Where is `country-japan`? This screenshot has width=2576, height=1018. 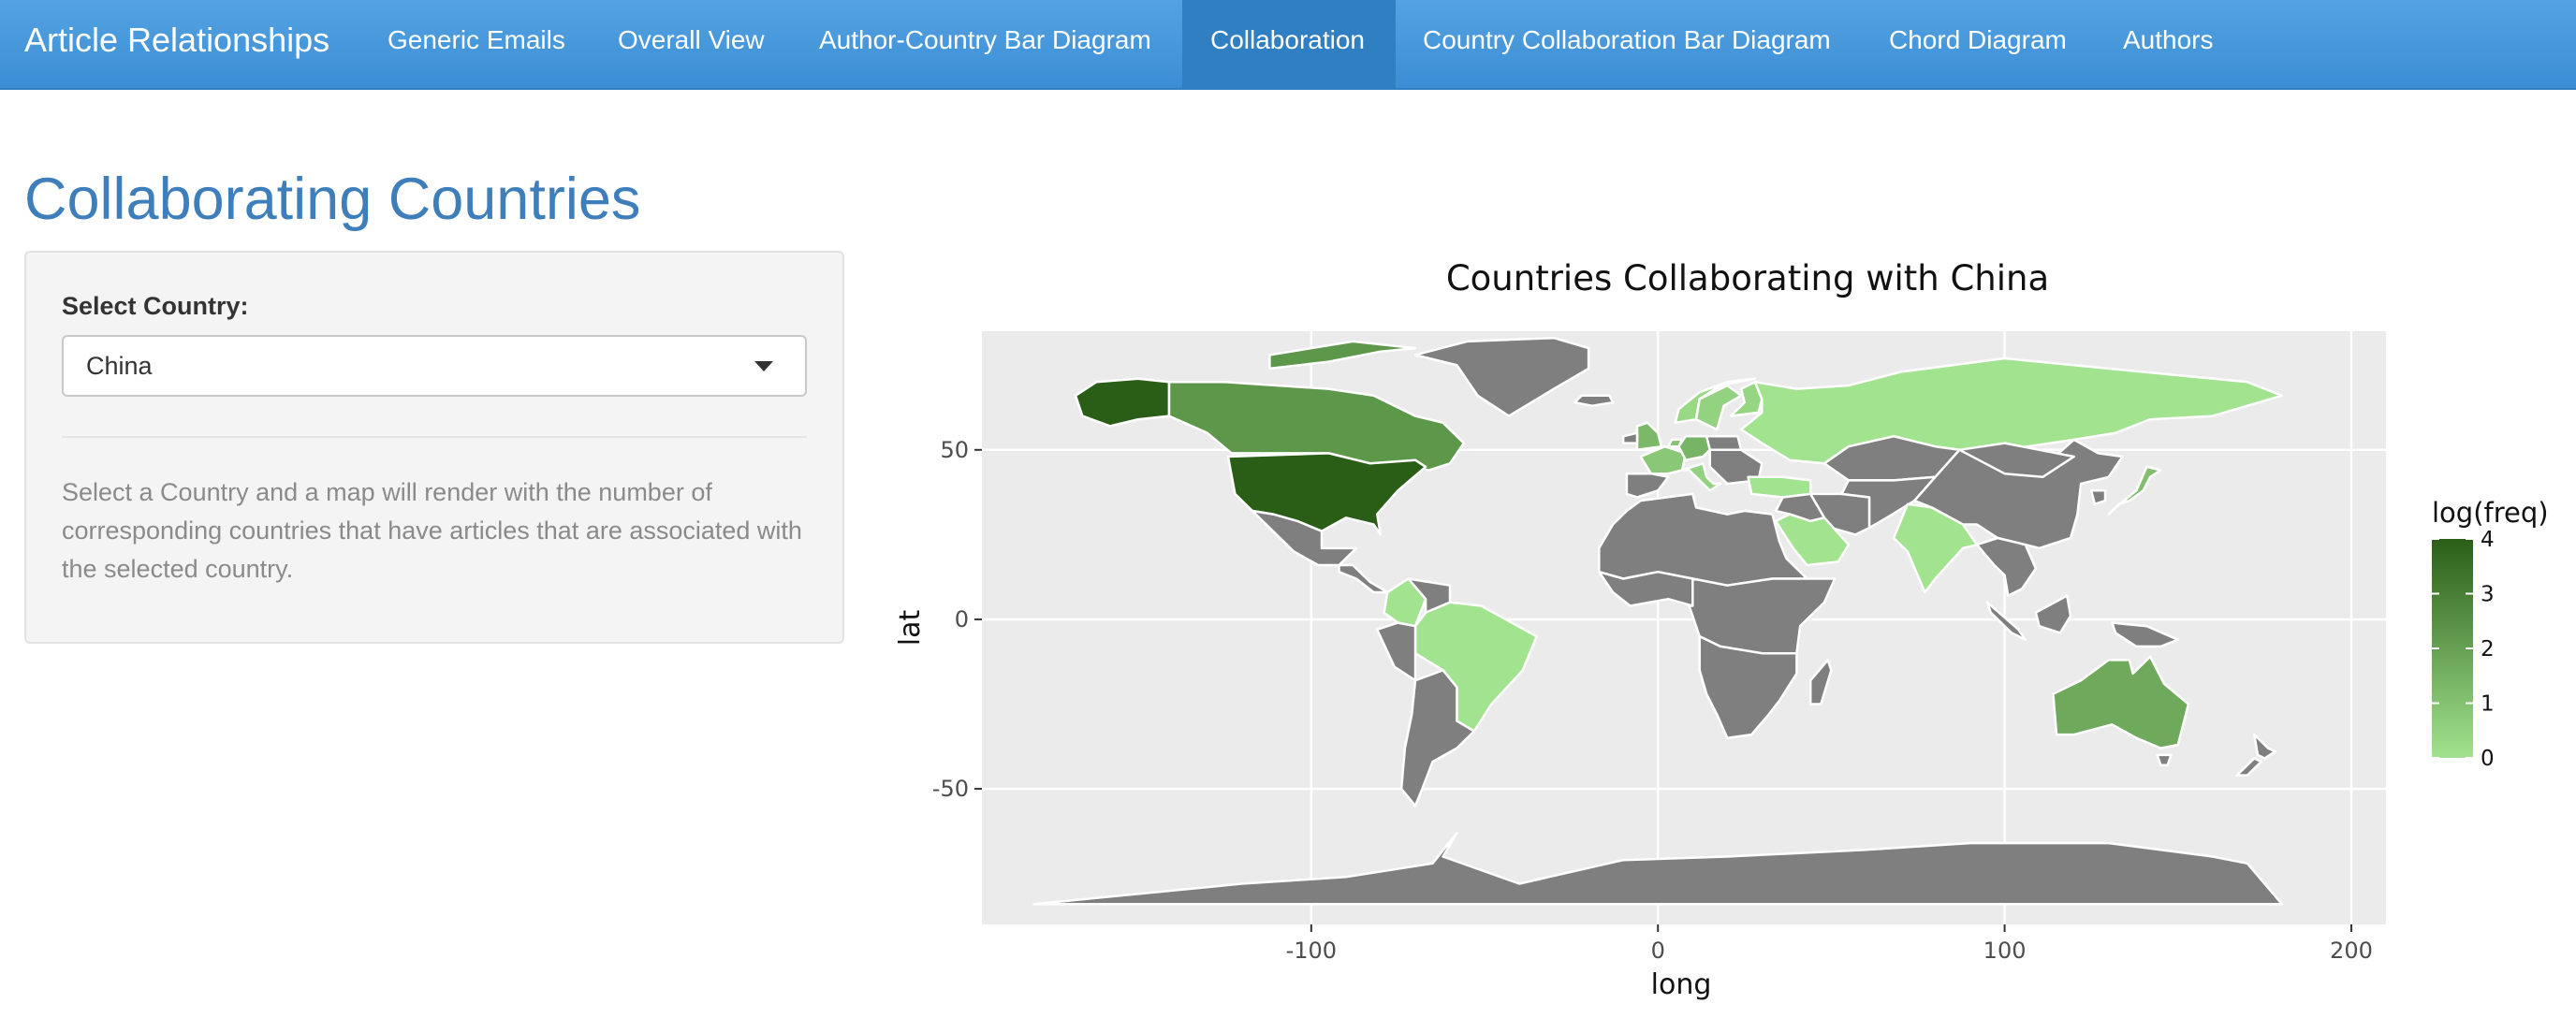
country-japan is located at coordinates (2134, 490).